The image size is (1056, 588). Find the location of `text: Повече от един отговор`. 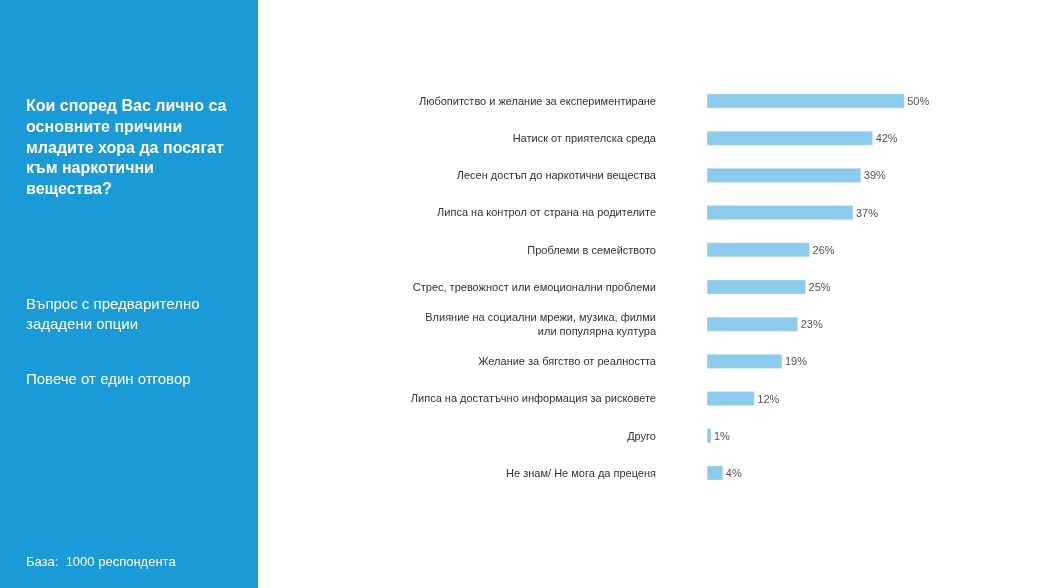

text: Повече от един отговор is located at coordinates (108, 378).